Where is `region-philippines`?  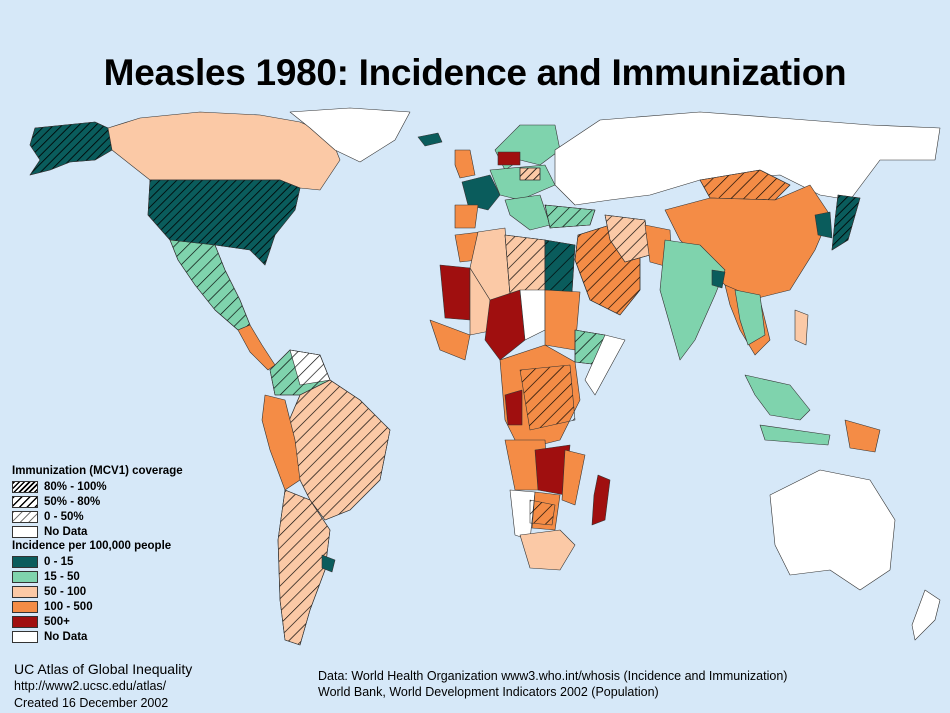 region-philippines is located at coordinates (801, 327).